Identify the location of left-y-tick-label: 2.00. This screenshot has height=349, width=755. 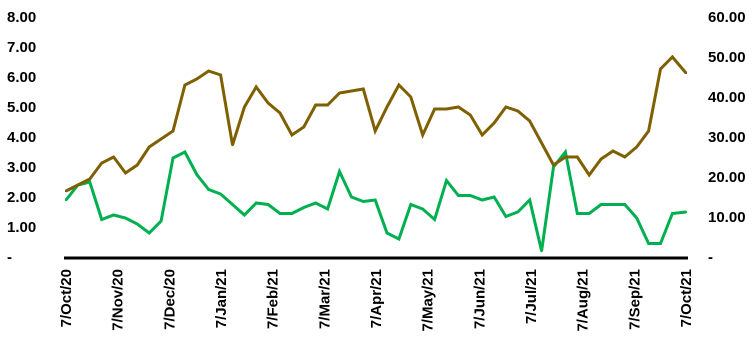
(21, 197).